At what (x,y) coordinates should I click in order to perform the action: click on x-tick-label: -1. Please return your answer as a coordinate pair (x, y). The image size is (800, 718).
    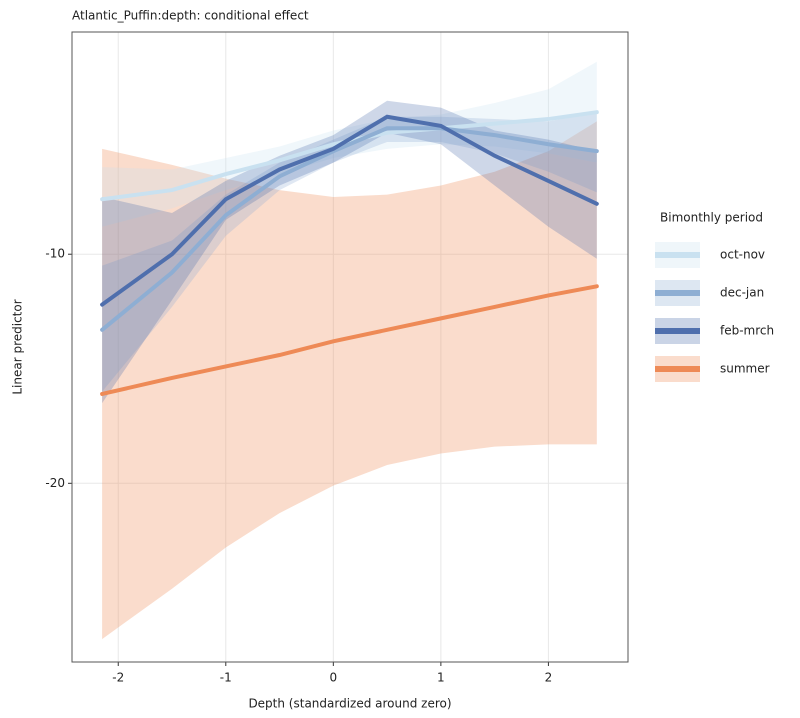
    Looking at the image, I should click on (226, 678).